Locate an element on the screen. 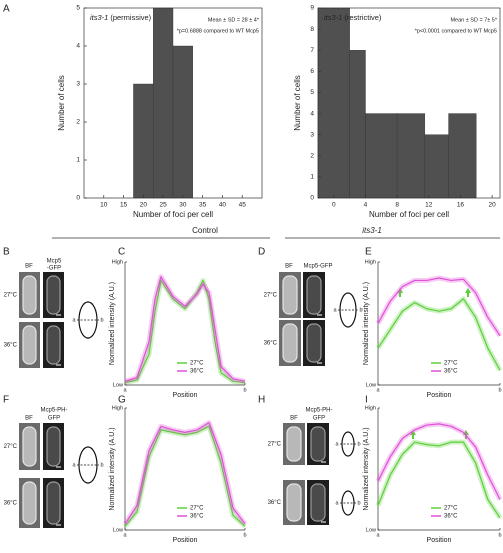 The width and height of the screenshot is (503, 553). x-tick-label: 16 is located at coordinates (461, 205).